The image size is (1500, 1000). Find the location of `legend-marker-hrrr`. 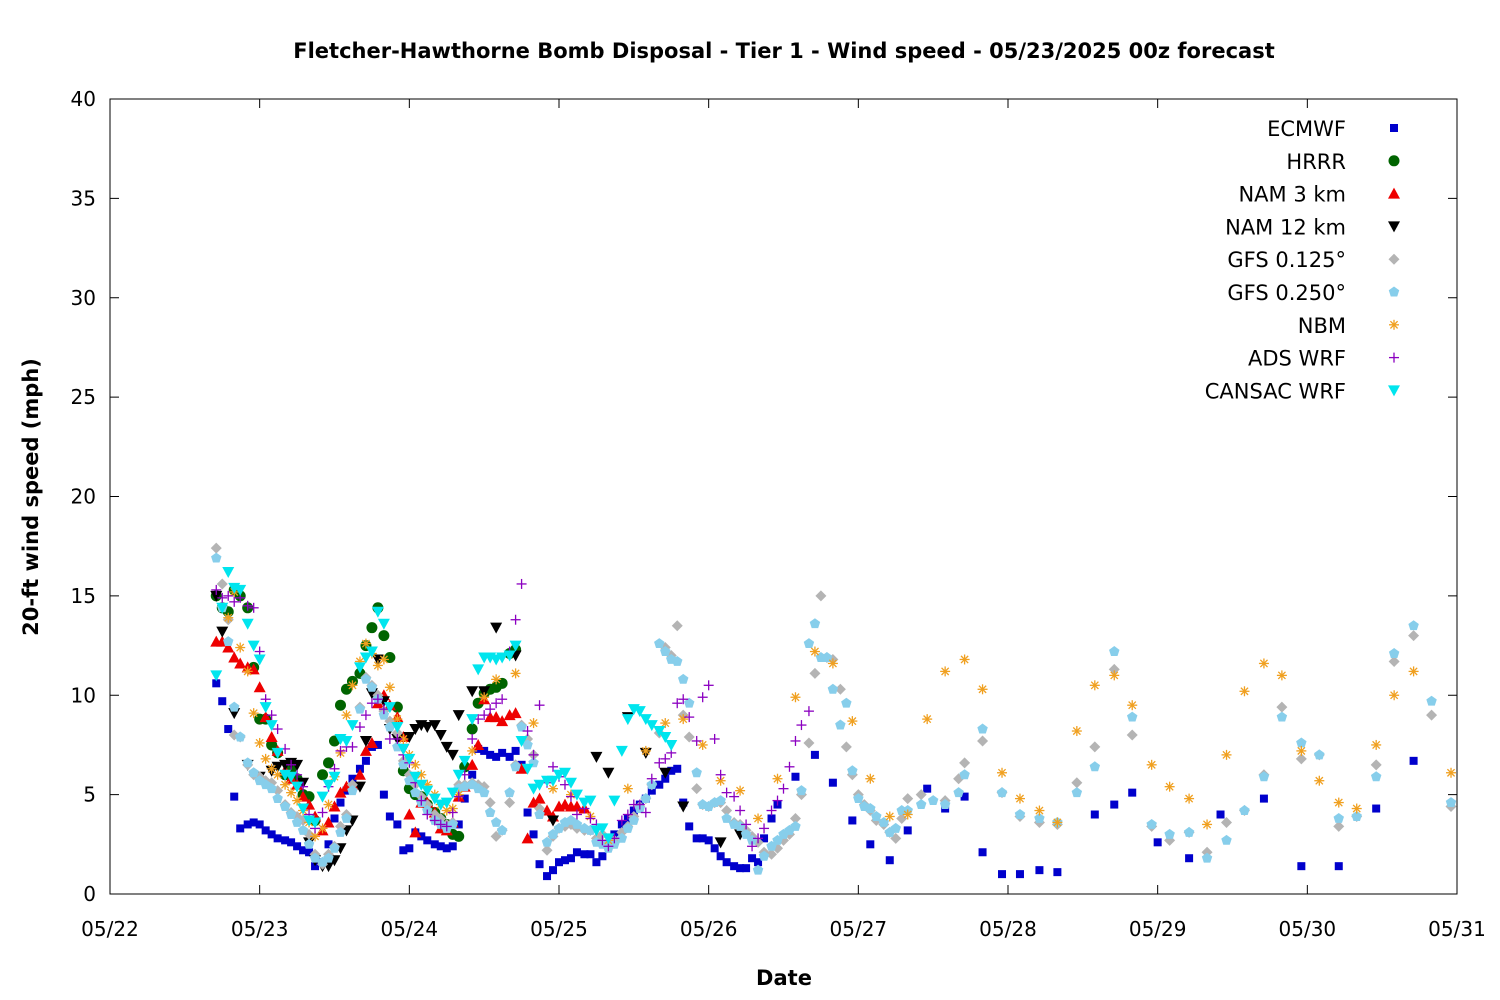

legend-marker-hrrr is located at coordinates (1394, 161).